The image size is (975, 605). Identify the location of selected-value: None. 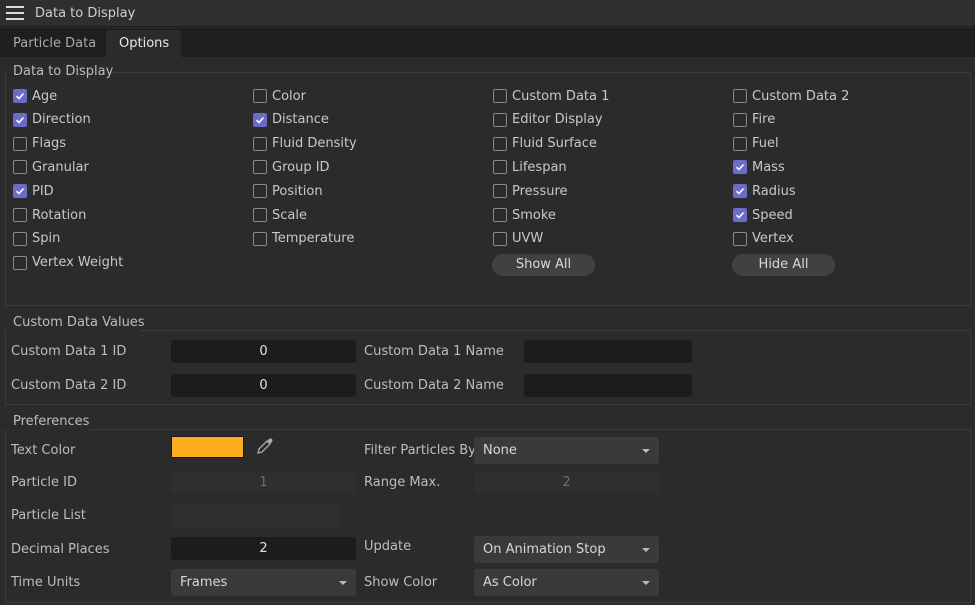
(500, 450).